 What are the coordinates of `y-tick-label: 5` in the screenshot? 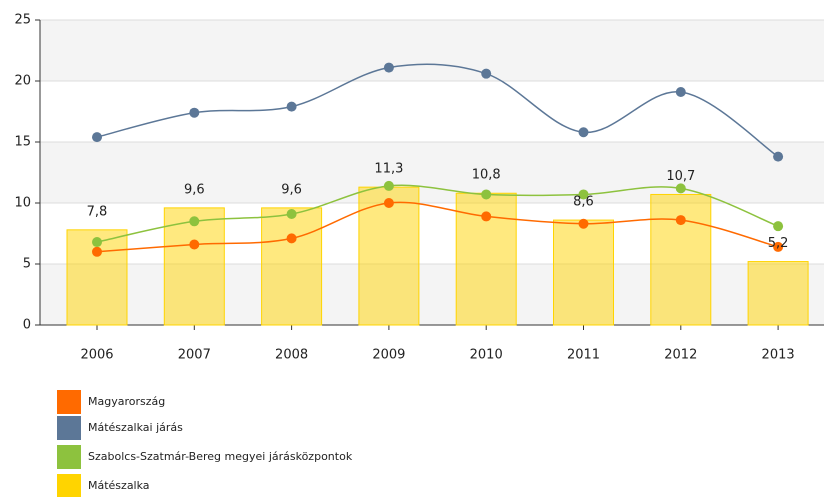 It's located at (27, 264).